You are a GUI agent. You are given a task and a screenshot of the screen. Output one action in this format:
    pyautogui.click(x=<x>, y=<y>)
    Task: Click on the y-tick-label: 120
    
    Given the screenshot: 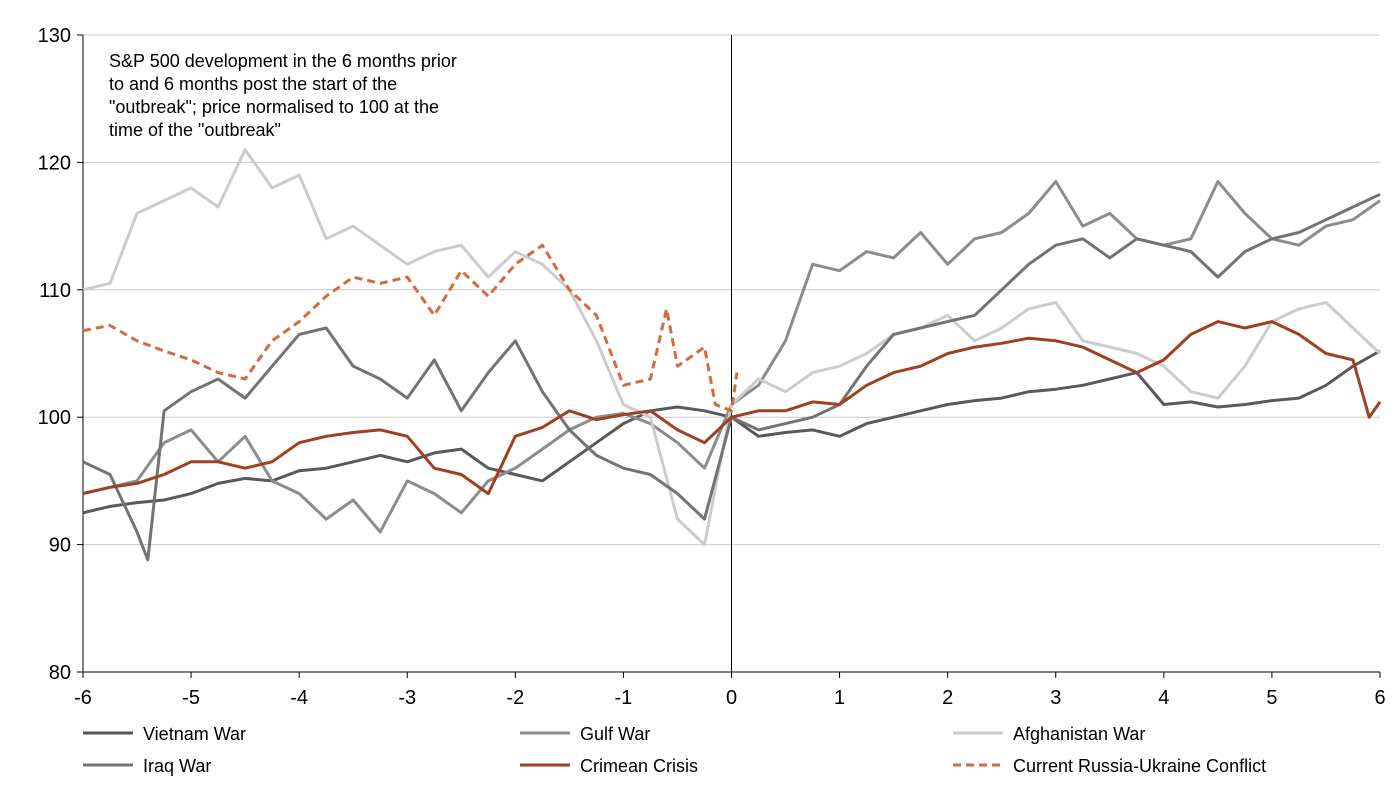 What is the action you would take?
    pyautogui.click(x=54, y=163)
    